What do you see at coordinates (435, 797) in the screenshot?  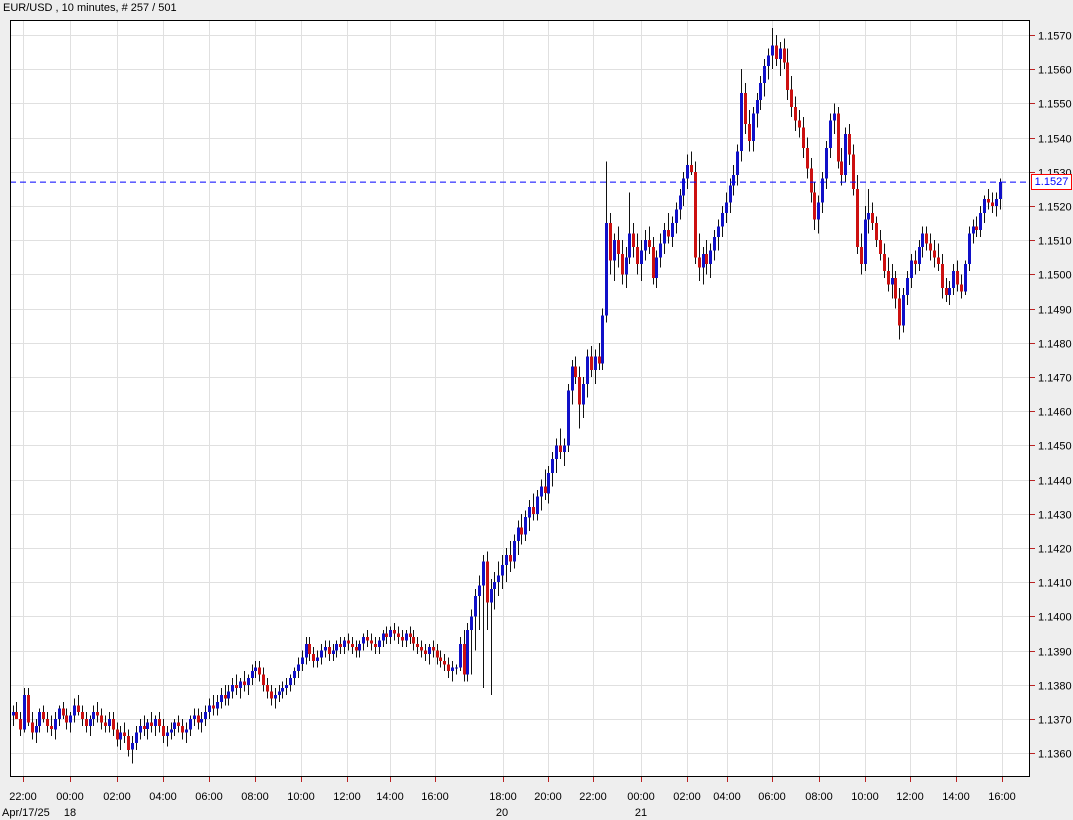 I see `x-axis-label: 16:00` at bounding box center [435, 797].